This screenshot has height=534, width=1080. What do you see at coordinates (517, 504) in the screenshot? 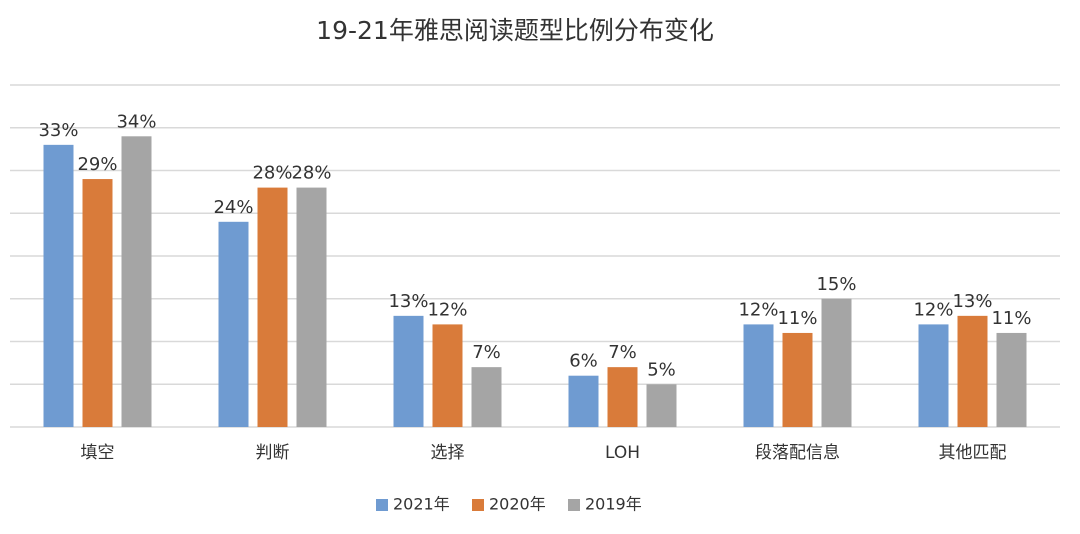
I see `legend-label: 2020年` at bounding box center [517, 504].